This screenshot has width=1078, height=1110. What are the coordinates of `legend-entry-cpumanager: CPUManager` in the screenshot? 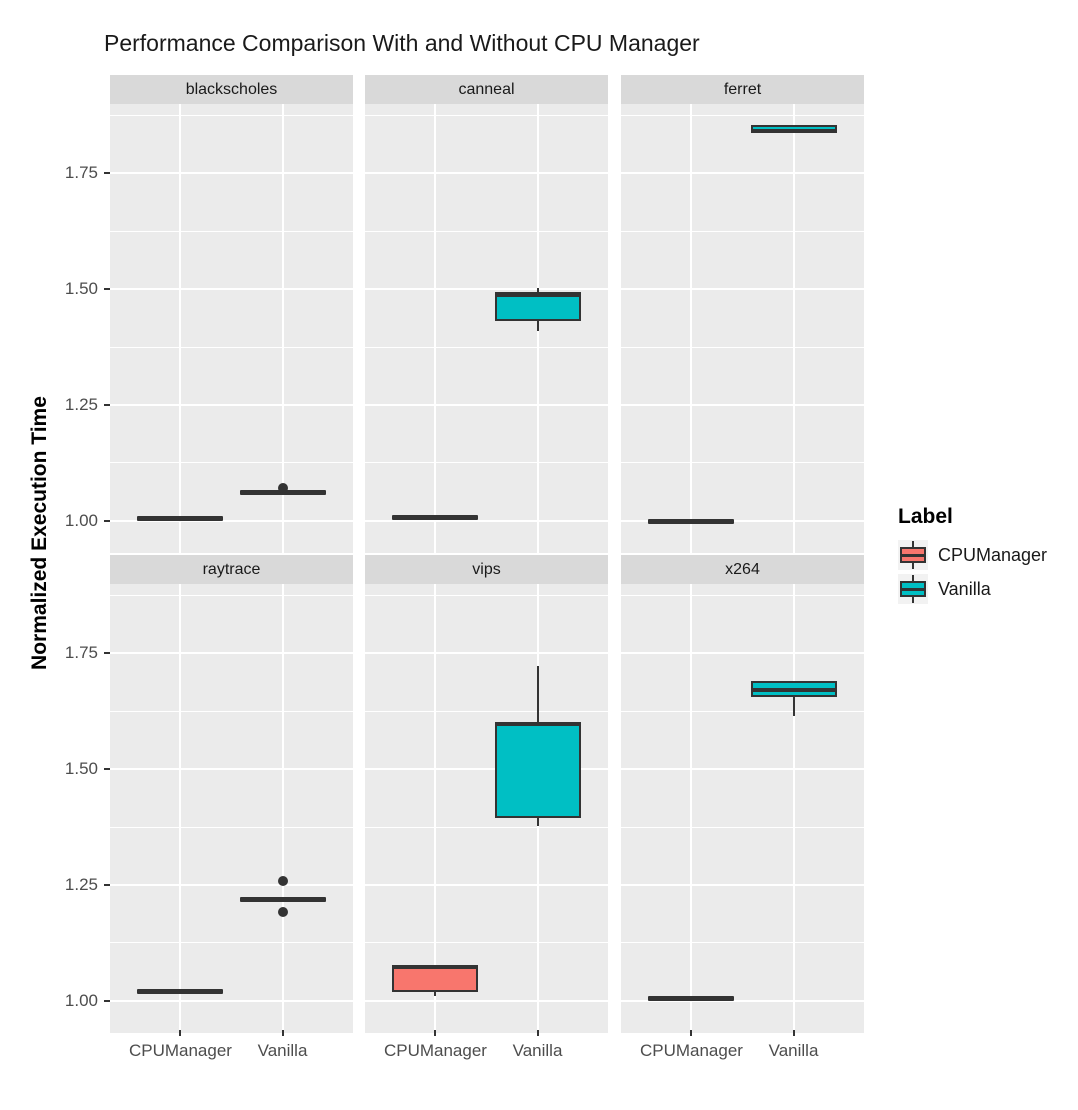 It's located at (988, 555).